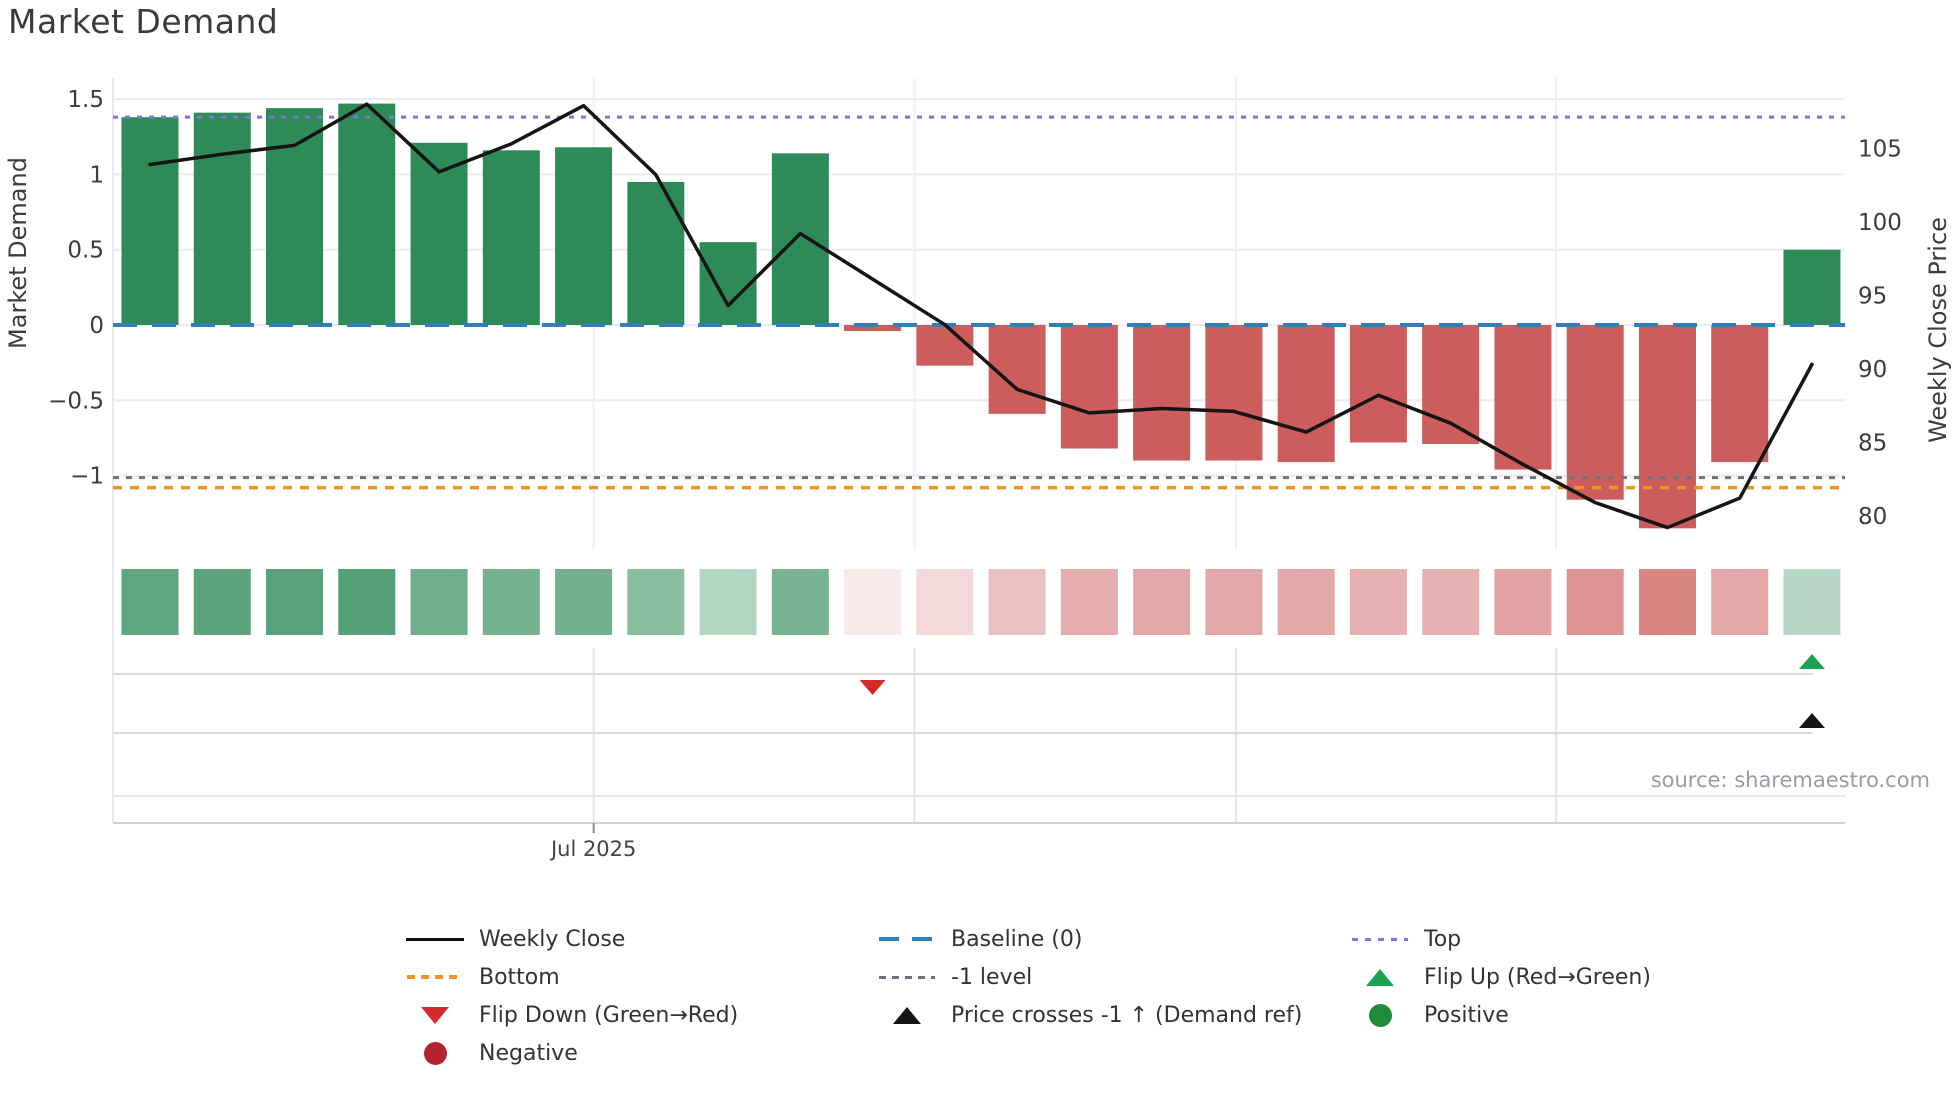  Describe the element at coordinates (435, 977) in the screenshot. I see `dotted-orange-swatch-icon` at that location.